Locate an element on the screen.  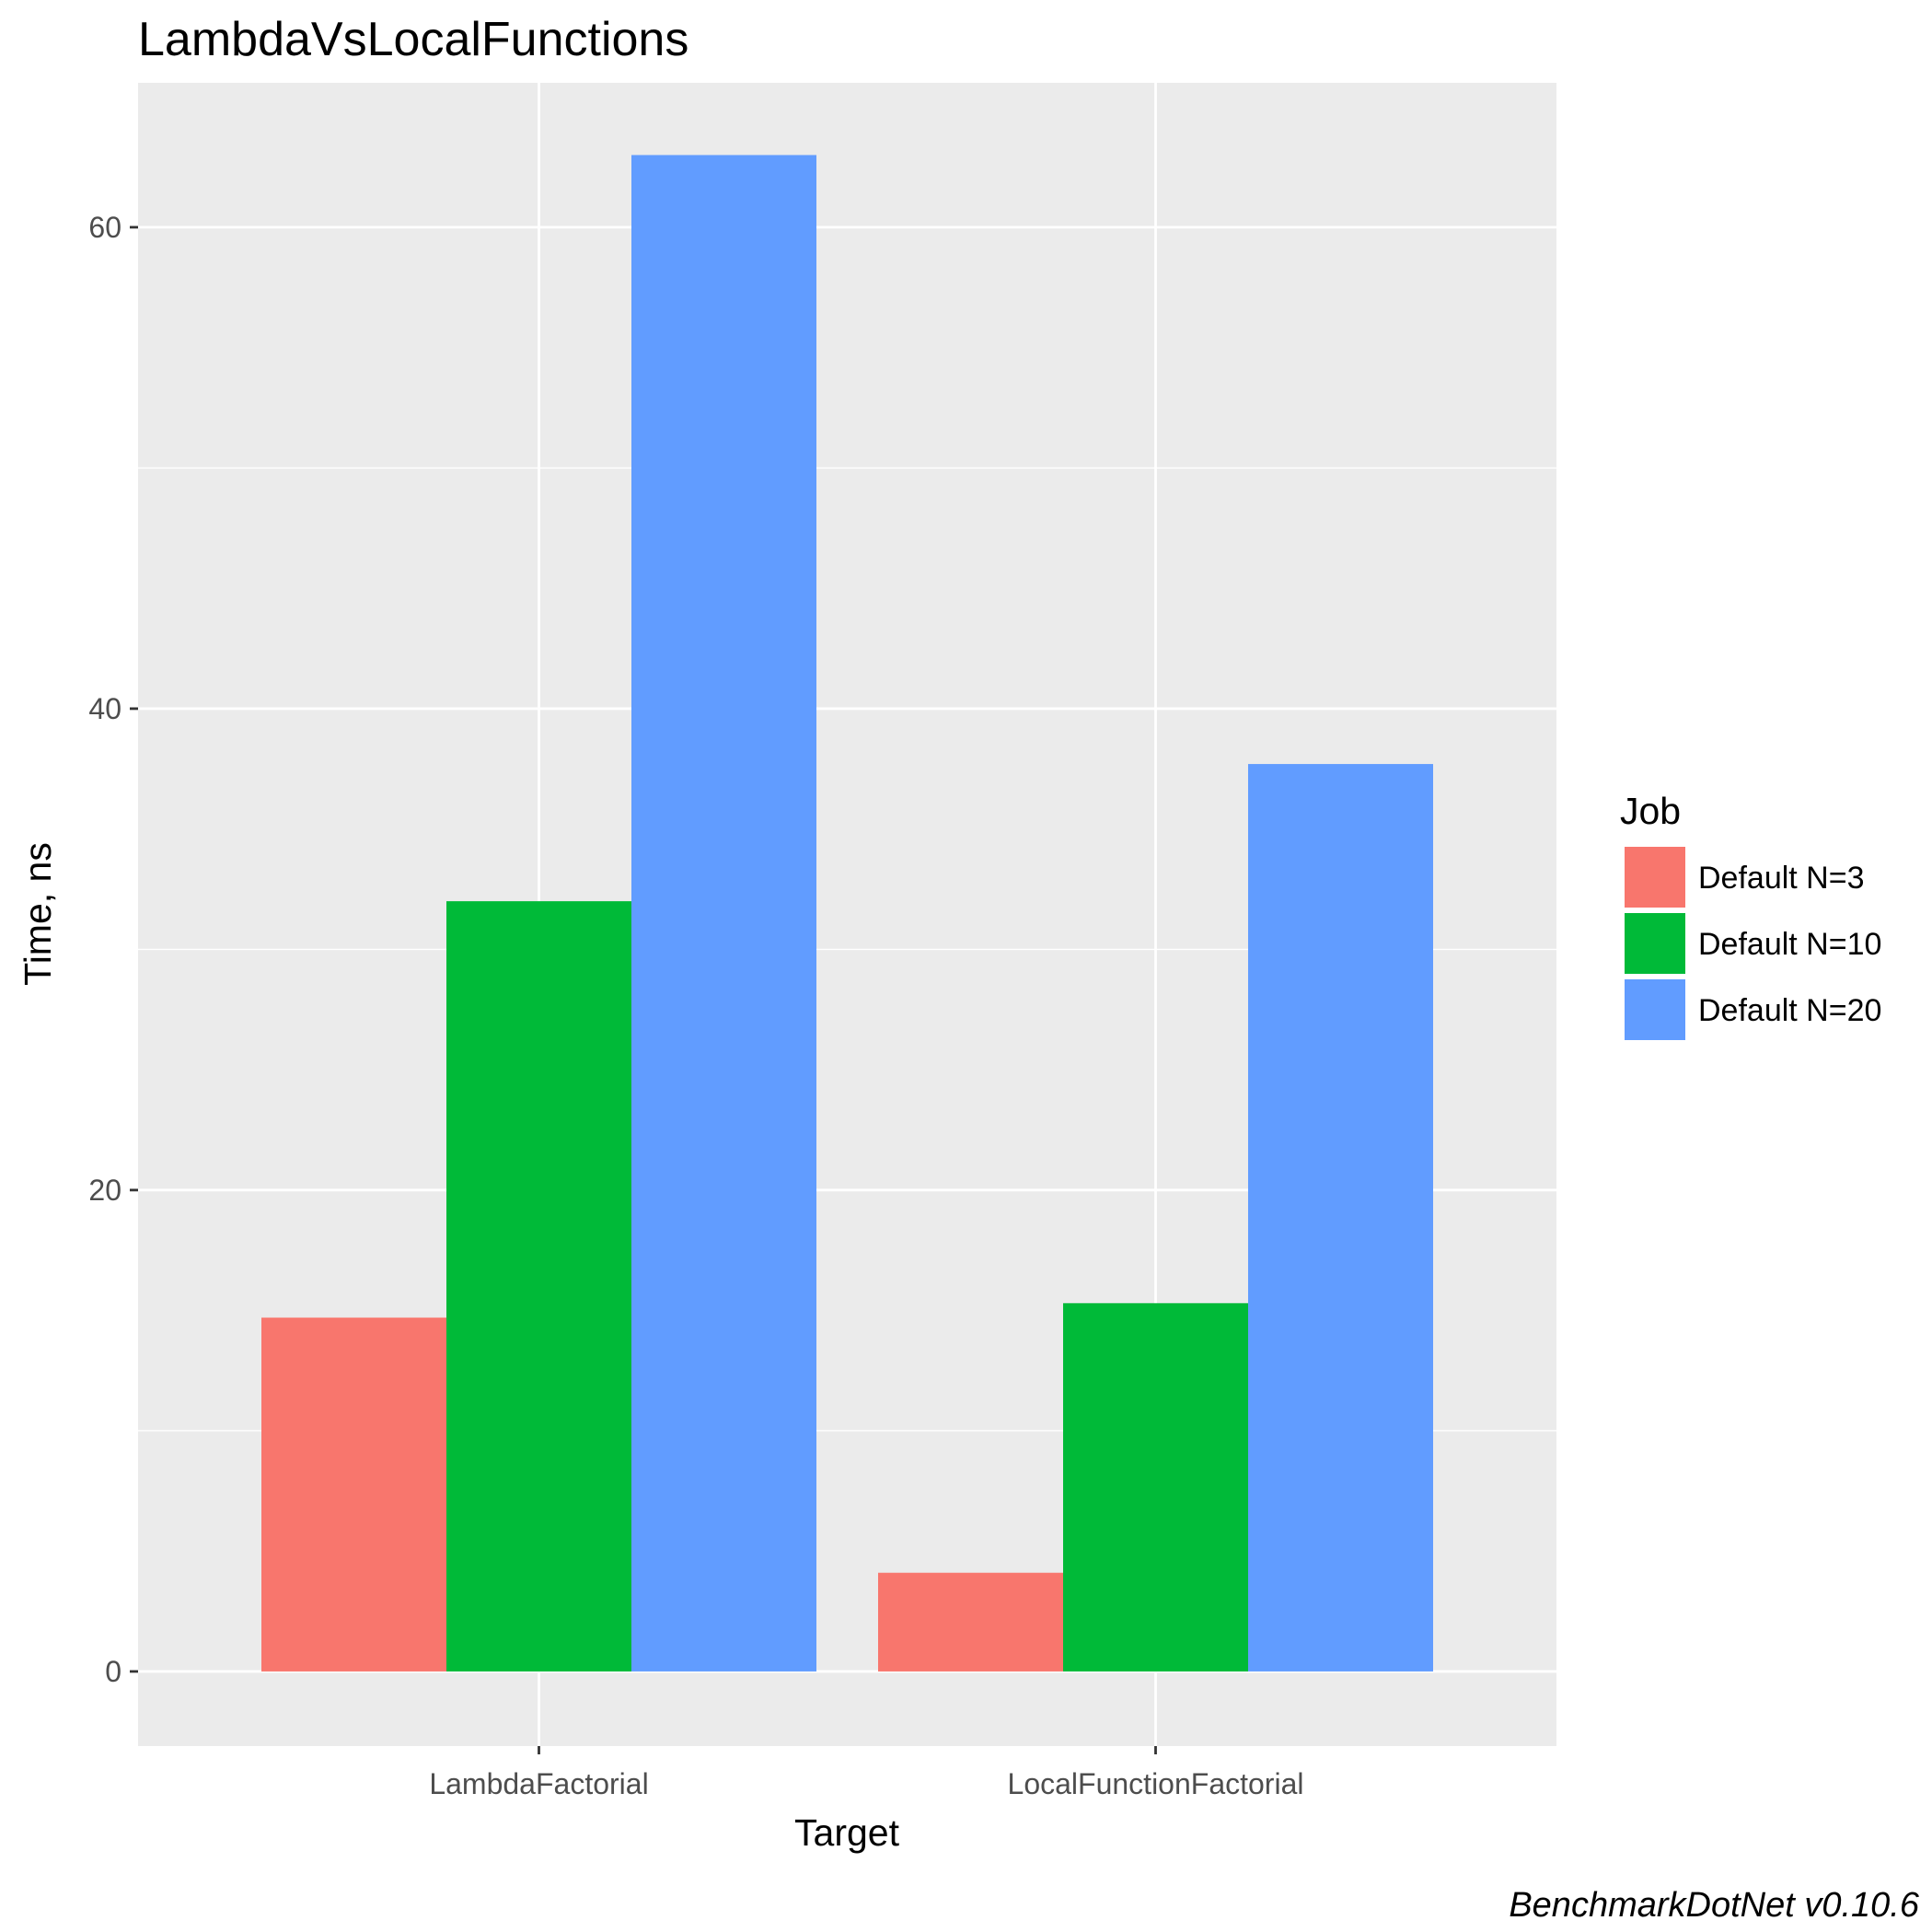
y-tick-label: 40 is located at coordinates (105, 709).